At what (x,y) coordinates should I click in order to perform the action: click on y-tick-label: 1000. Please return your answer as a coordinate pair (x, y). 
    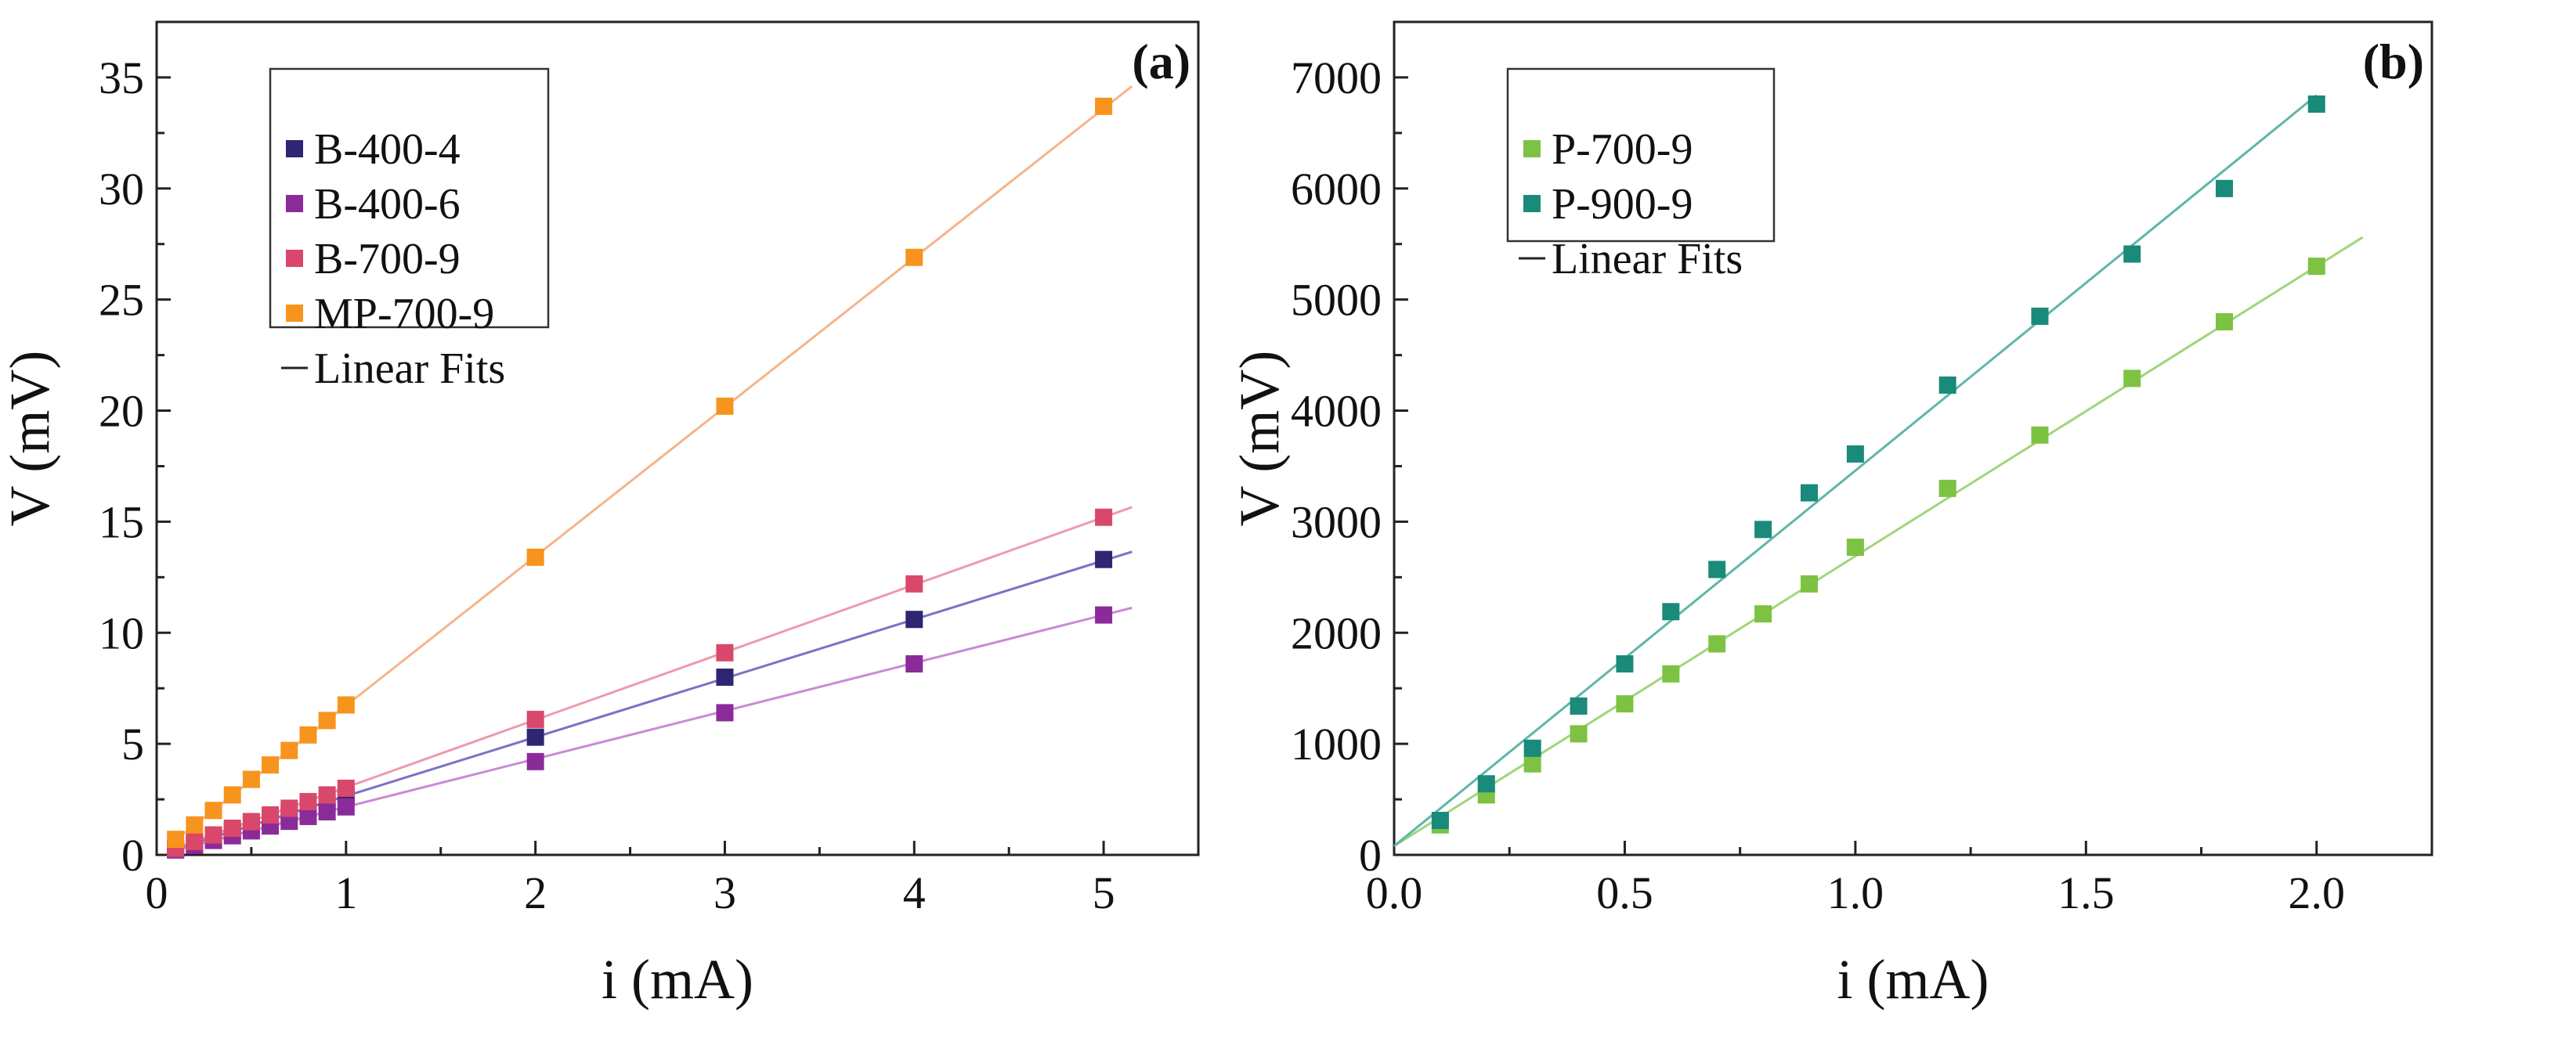
    Looking at the image, I should click on (1336, 745).